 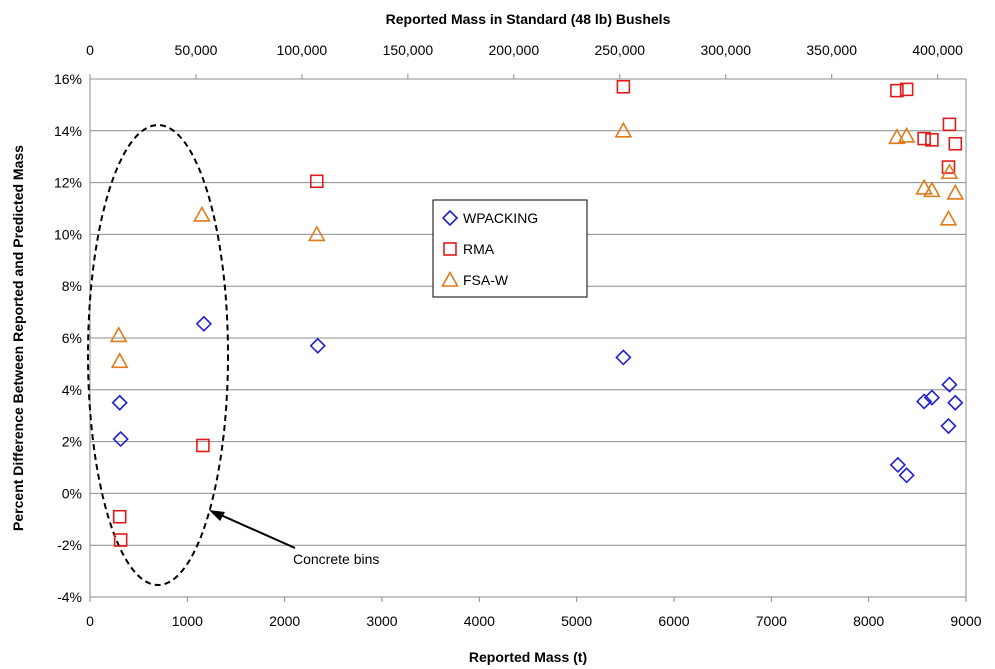 I want to click on x-top-tick-label: 300,000, so click(x=725, y=50).